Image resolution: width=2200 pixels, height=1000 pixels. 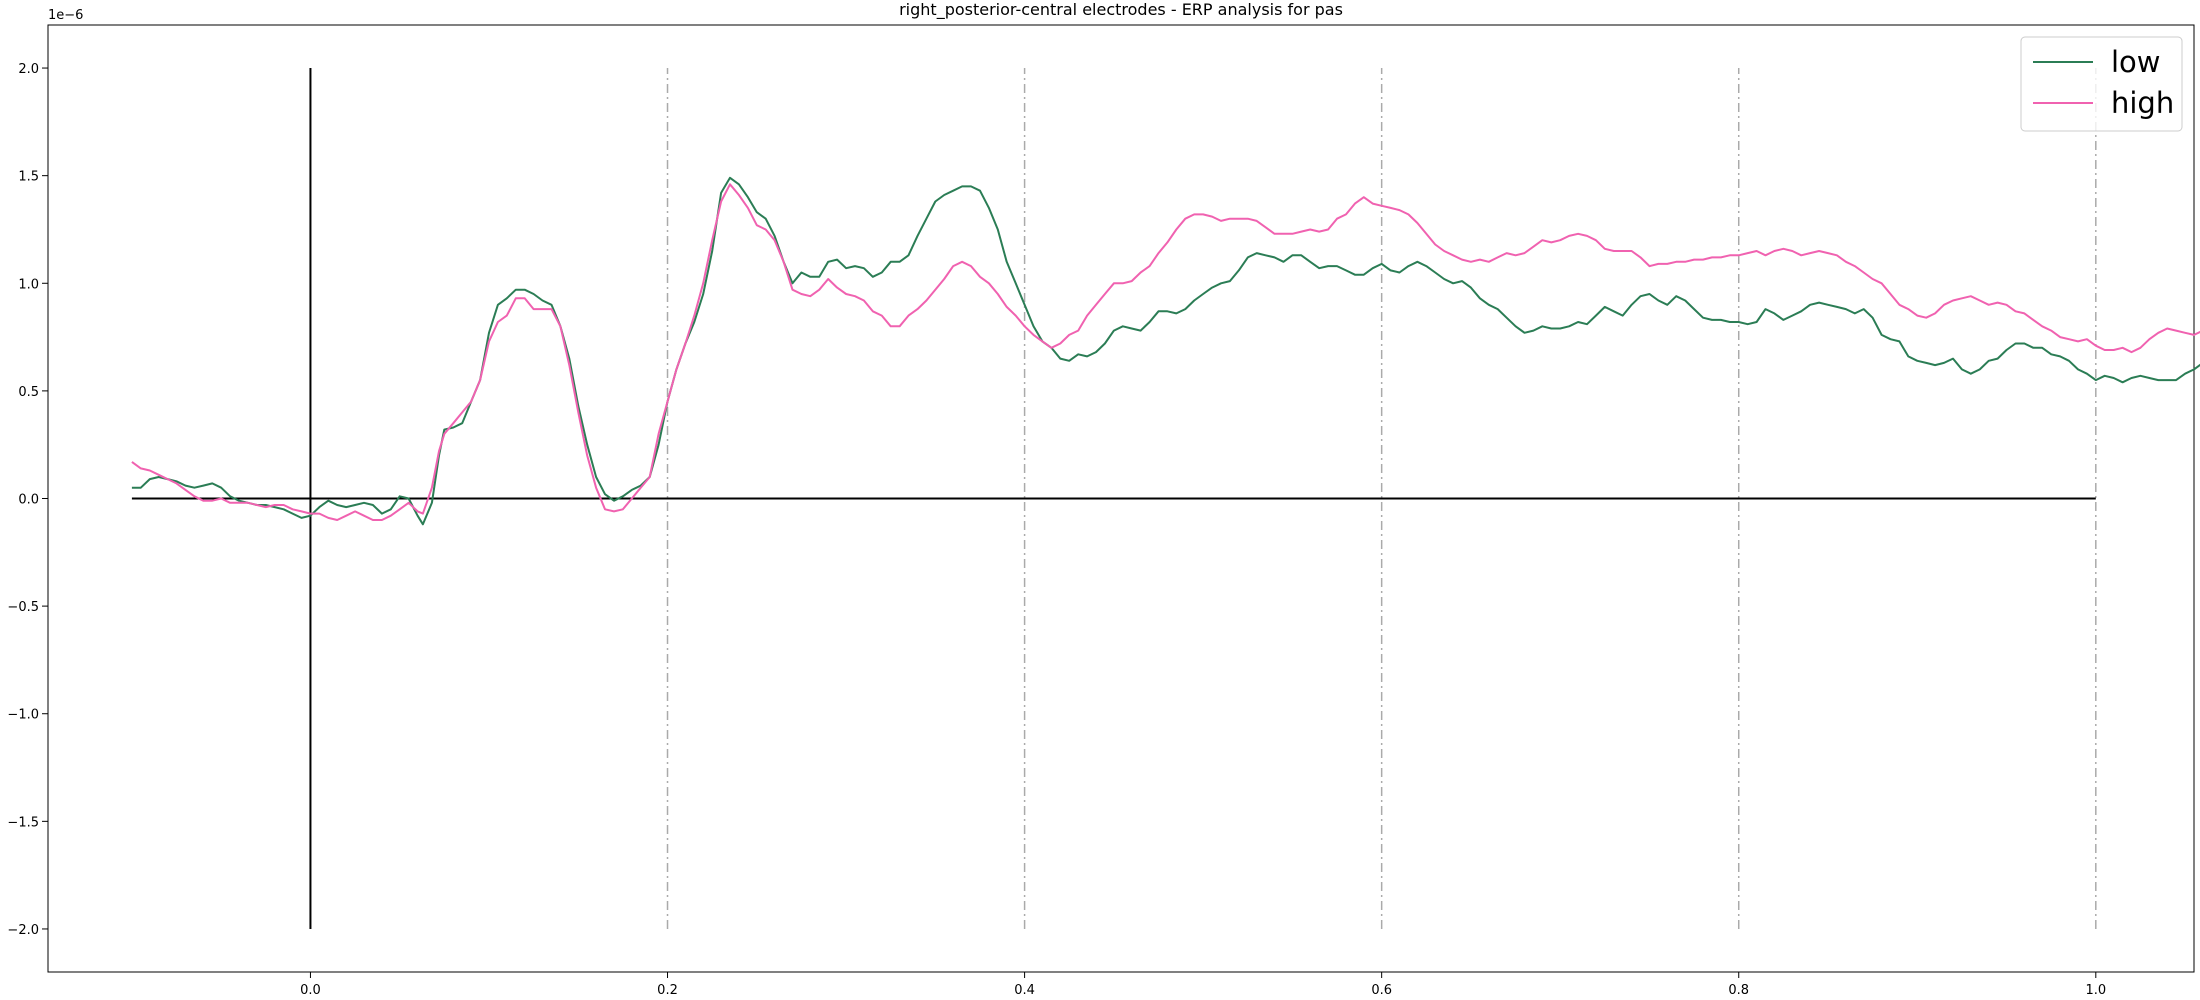 I want to click on y-tick-label: 2.0, so click(x=28, y=69).